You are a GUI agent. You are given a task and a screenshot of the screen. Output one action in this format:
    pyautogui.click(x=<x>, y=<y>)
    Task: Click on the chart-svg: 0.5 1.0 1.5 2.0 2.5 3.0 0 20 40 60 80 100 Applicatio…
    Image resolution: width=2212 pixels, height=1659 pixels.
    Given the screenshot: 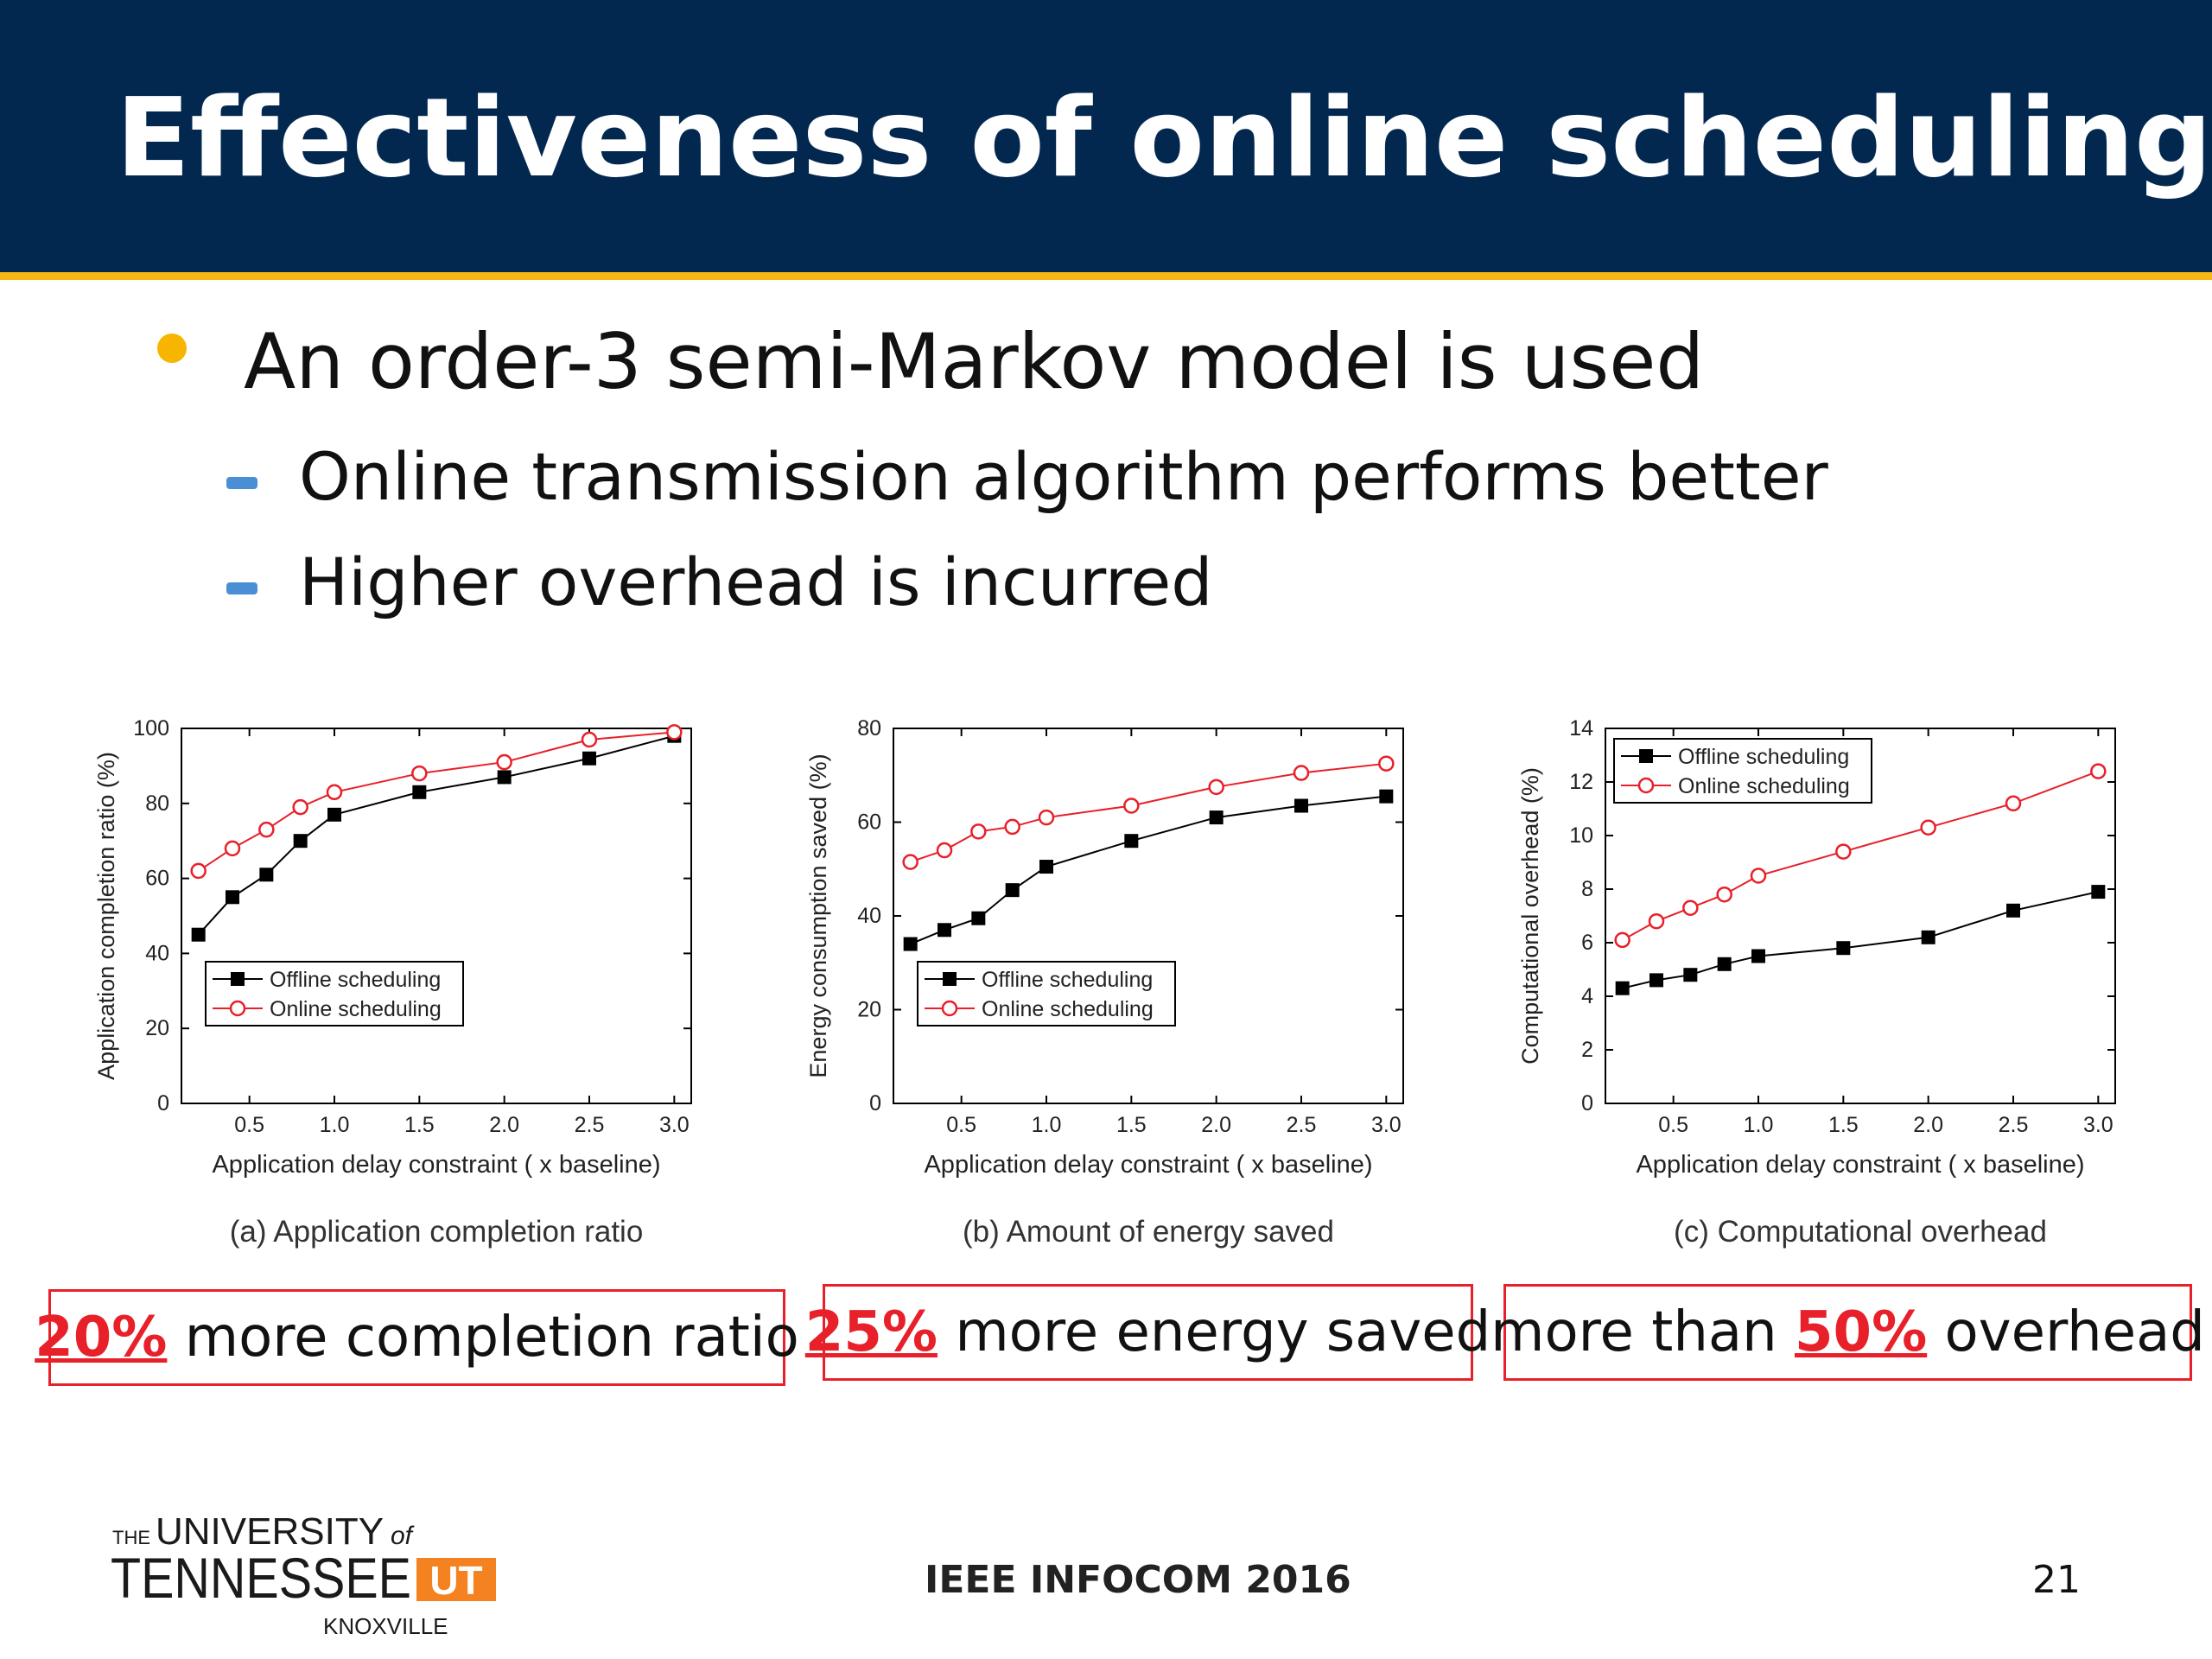 What is the action you would take?
    pyautogui.click(x=392, y=982)
    